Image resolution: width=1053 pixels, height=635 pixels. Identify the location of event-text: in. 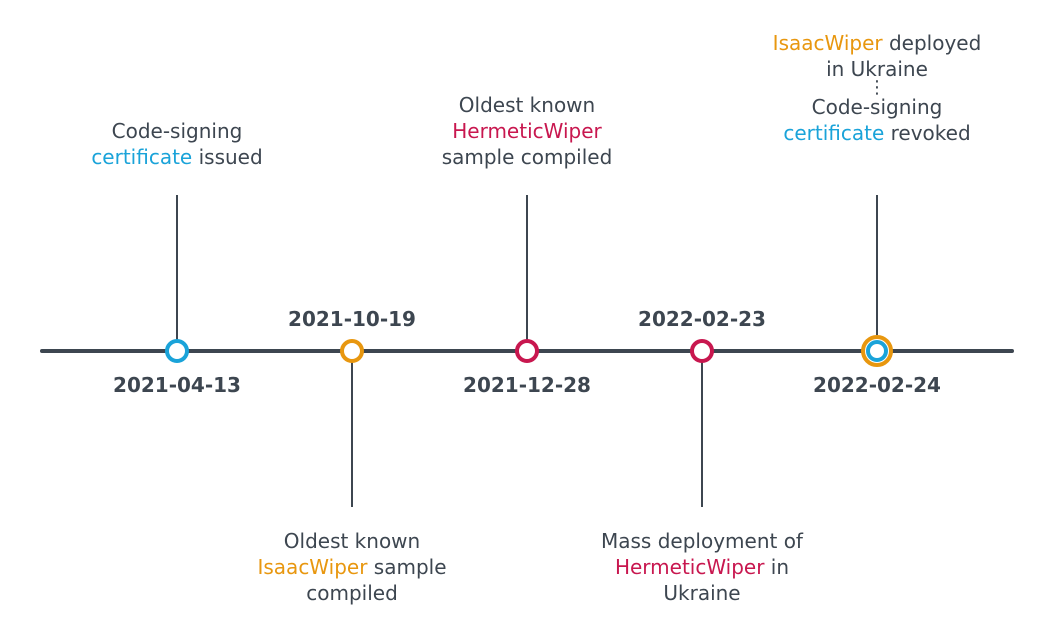
(777, 567).